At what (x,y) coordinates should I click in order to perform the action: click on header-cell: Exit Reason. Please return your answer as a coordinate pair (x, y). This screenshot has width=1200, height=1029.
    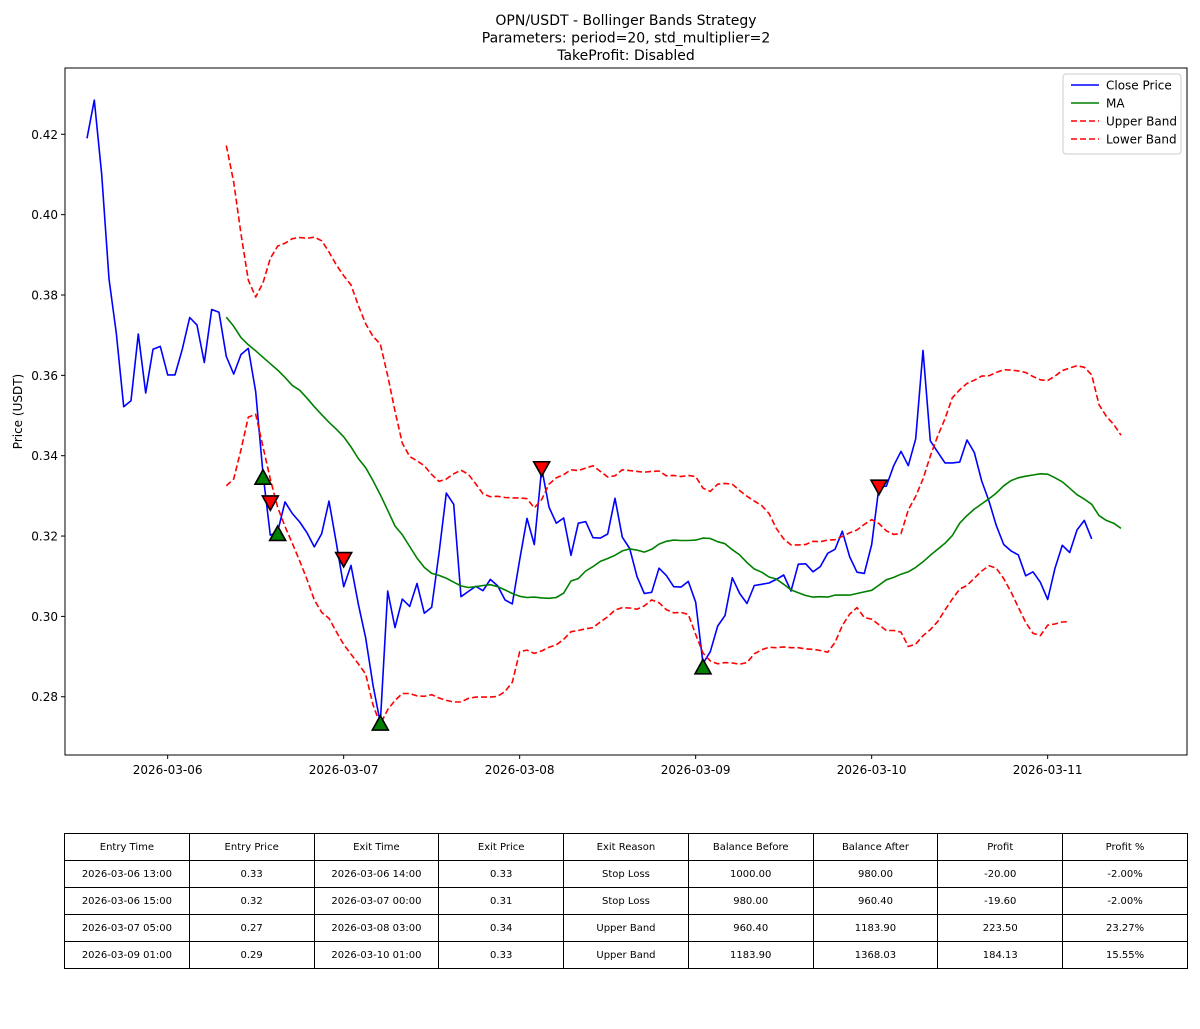
    Looking at the image, I should click on (626, 847).